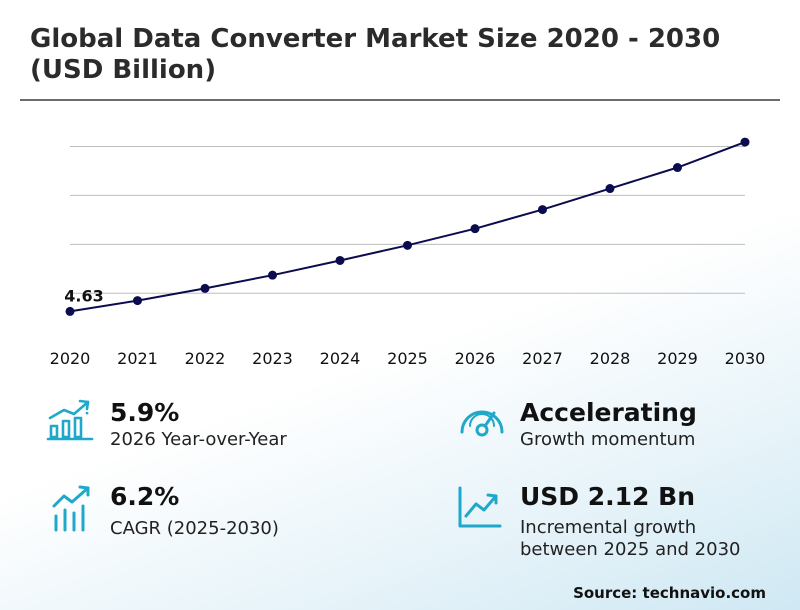 The image size is (800, 610). I want to click on stat-momentum: Accelerating Growth momentum, so click(616, 426).